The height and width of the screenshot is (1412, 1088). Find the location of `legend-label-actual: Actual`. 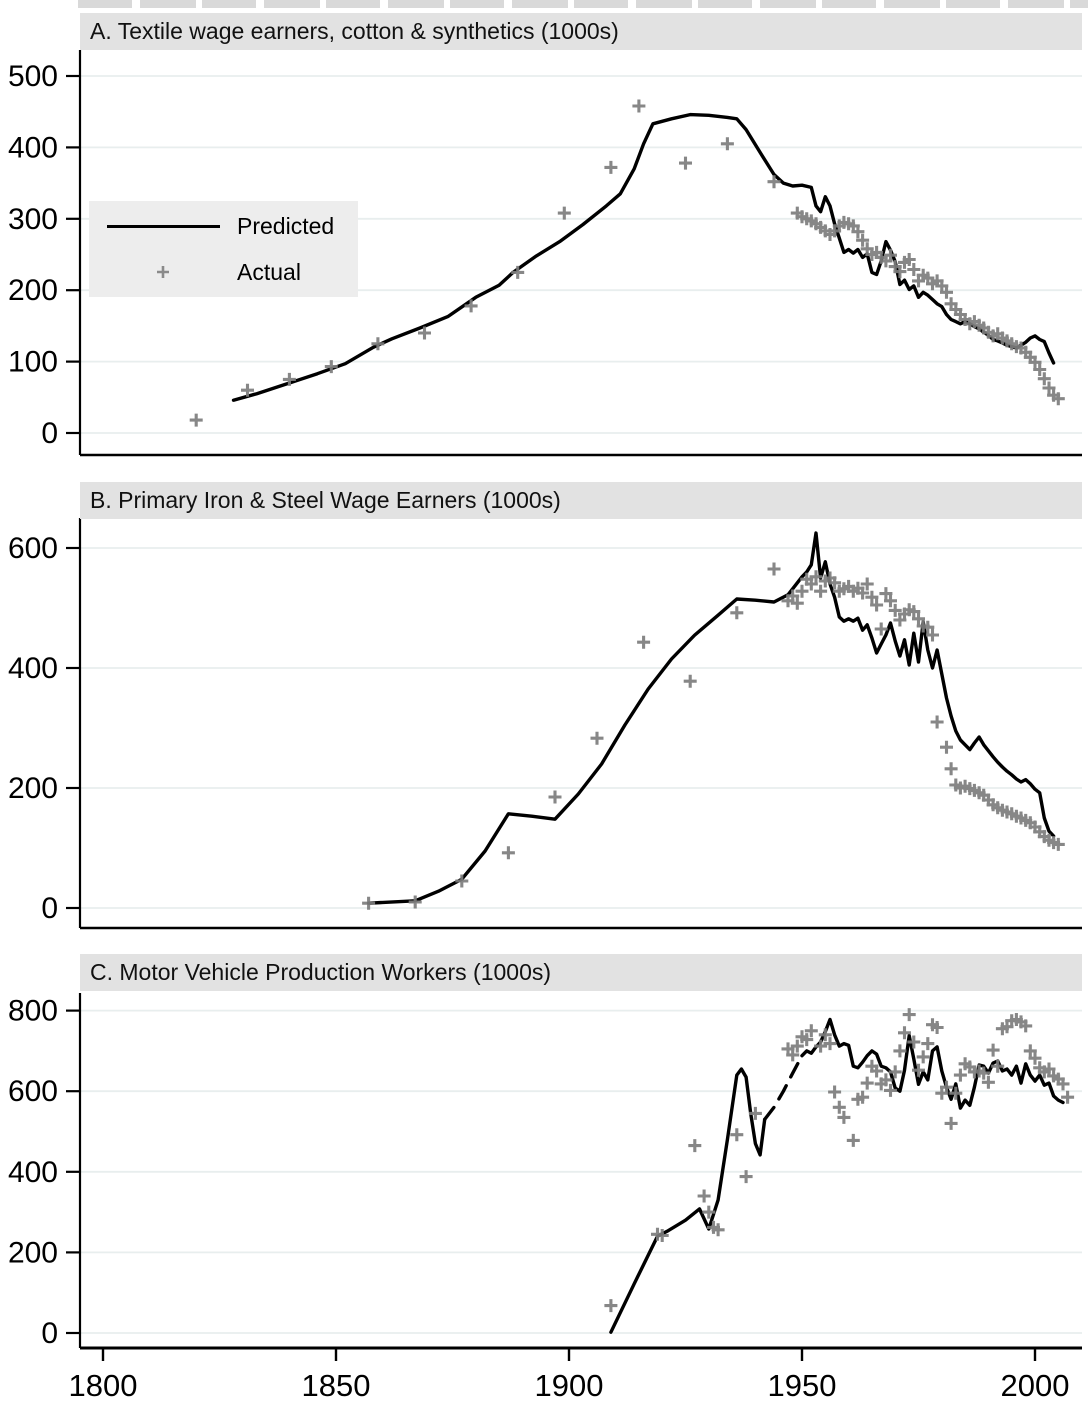

legend-label-actual: Actual is located at coordinates (269, 271).